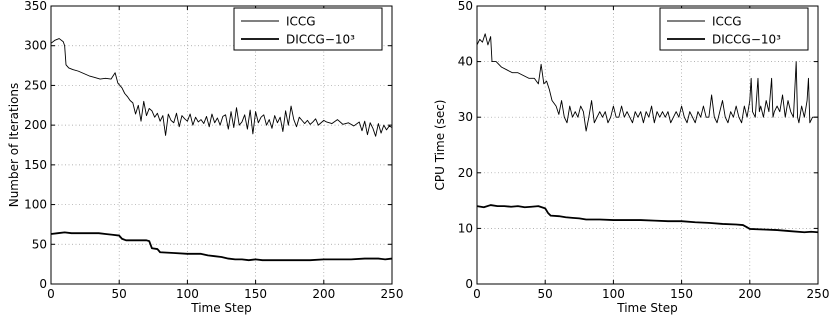 The width and height of the screenshot is (830, 320). I want to click on y-tick-label: 350, so click(35, 6).